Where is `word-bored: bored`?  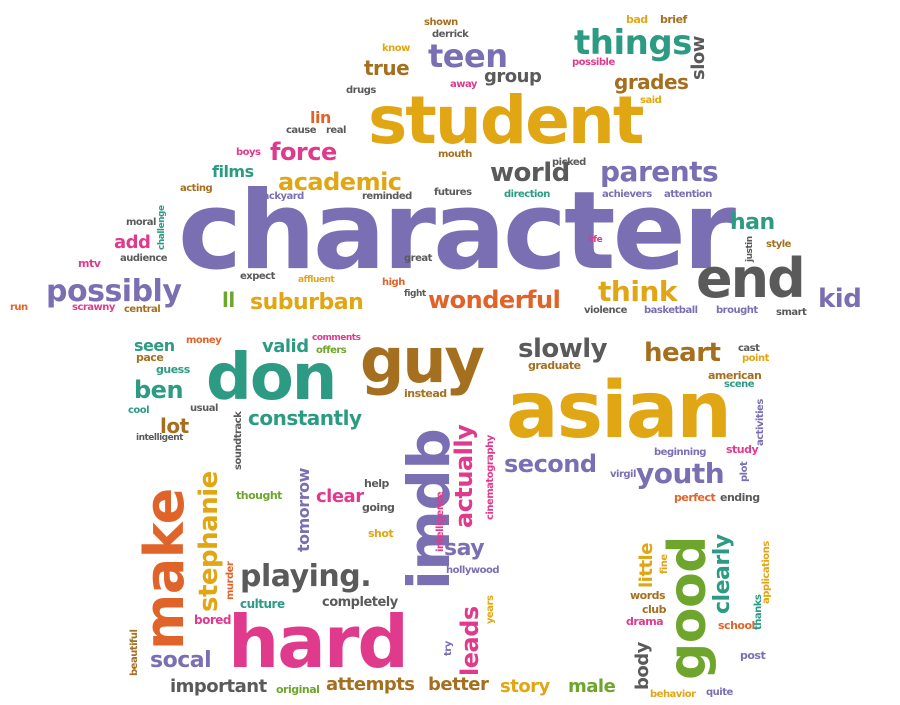 word-bored: bored is located at coordinates (212, 620).